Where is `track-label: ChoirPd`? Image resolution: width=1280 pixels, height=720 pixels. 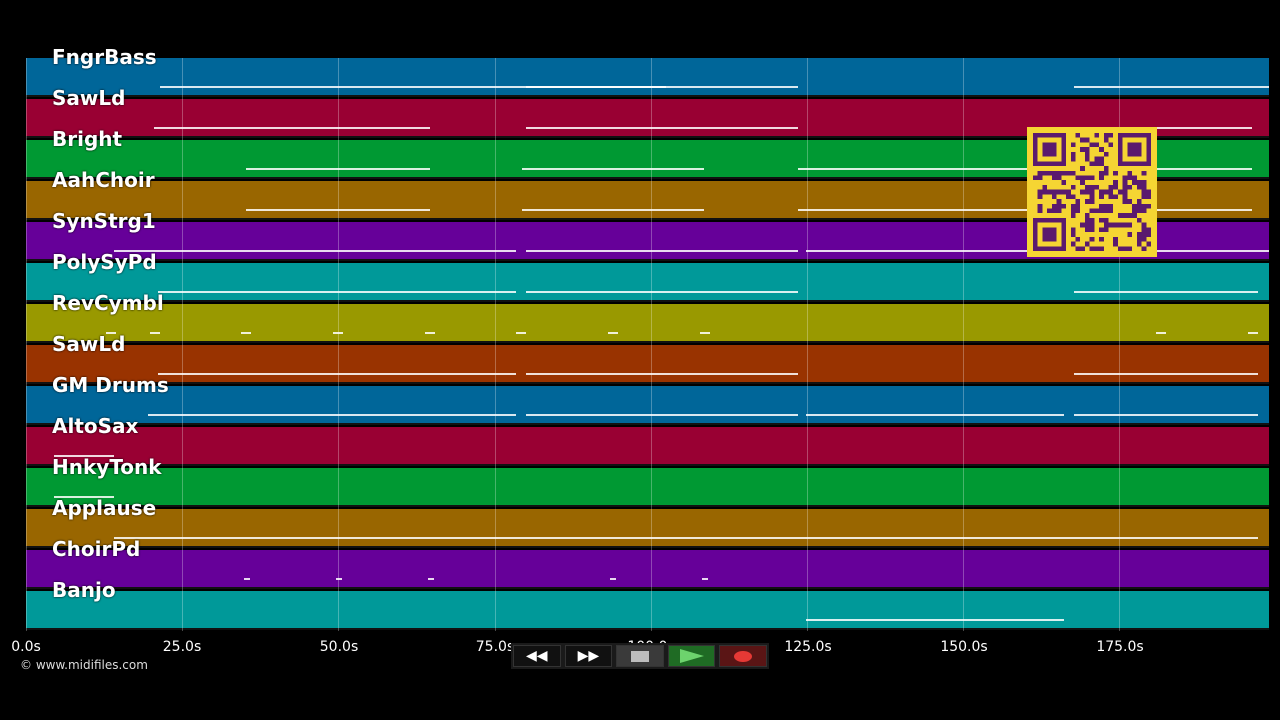 track-label: ChoirPd is located at coordinates (96, 549).